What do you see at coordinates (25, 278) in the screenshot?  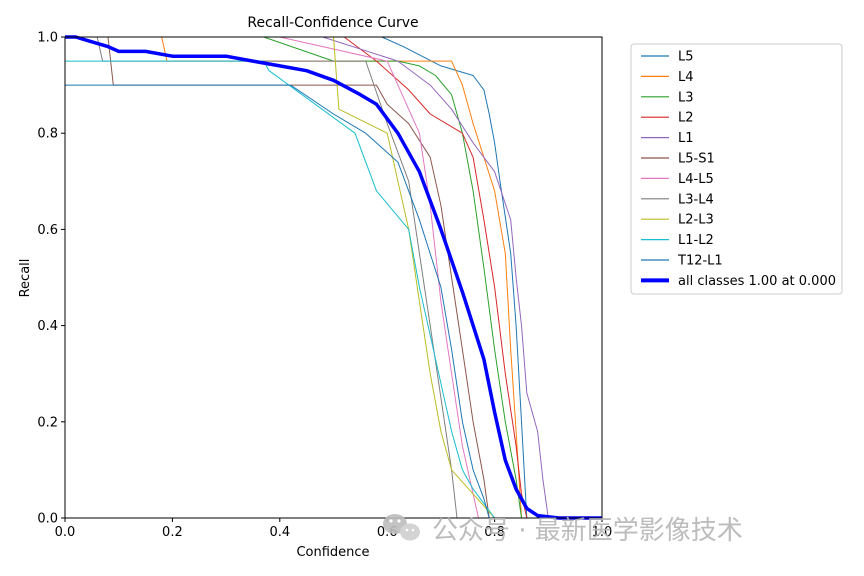 I see `y-axis-label: Recall` at bounding box center [25, 278].